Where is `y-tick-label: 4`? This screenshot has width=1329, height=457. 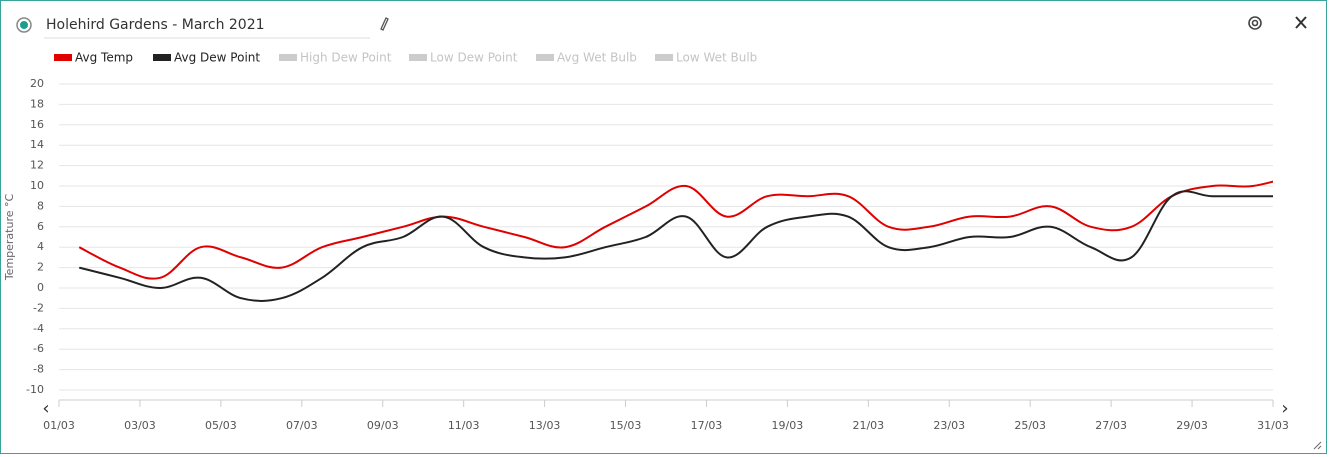
y-tick-label: 4 is located at coordinates (40, 246).